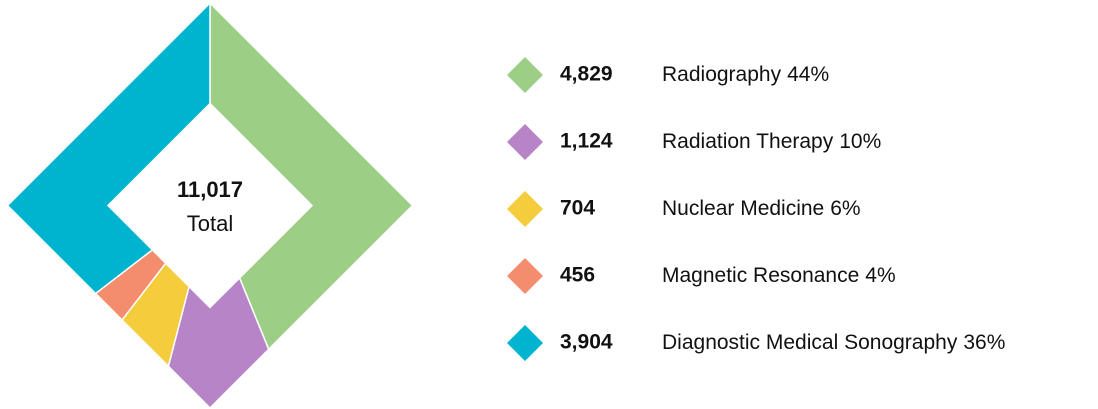 This screenshot has height=409, width=1098. Describe the element at coordinates (808, 74) in the screenshot. I see `legend-percent: 44%` at that location.